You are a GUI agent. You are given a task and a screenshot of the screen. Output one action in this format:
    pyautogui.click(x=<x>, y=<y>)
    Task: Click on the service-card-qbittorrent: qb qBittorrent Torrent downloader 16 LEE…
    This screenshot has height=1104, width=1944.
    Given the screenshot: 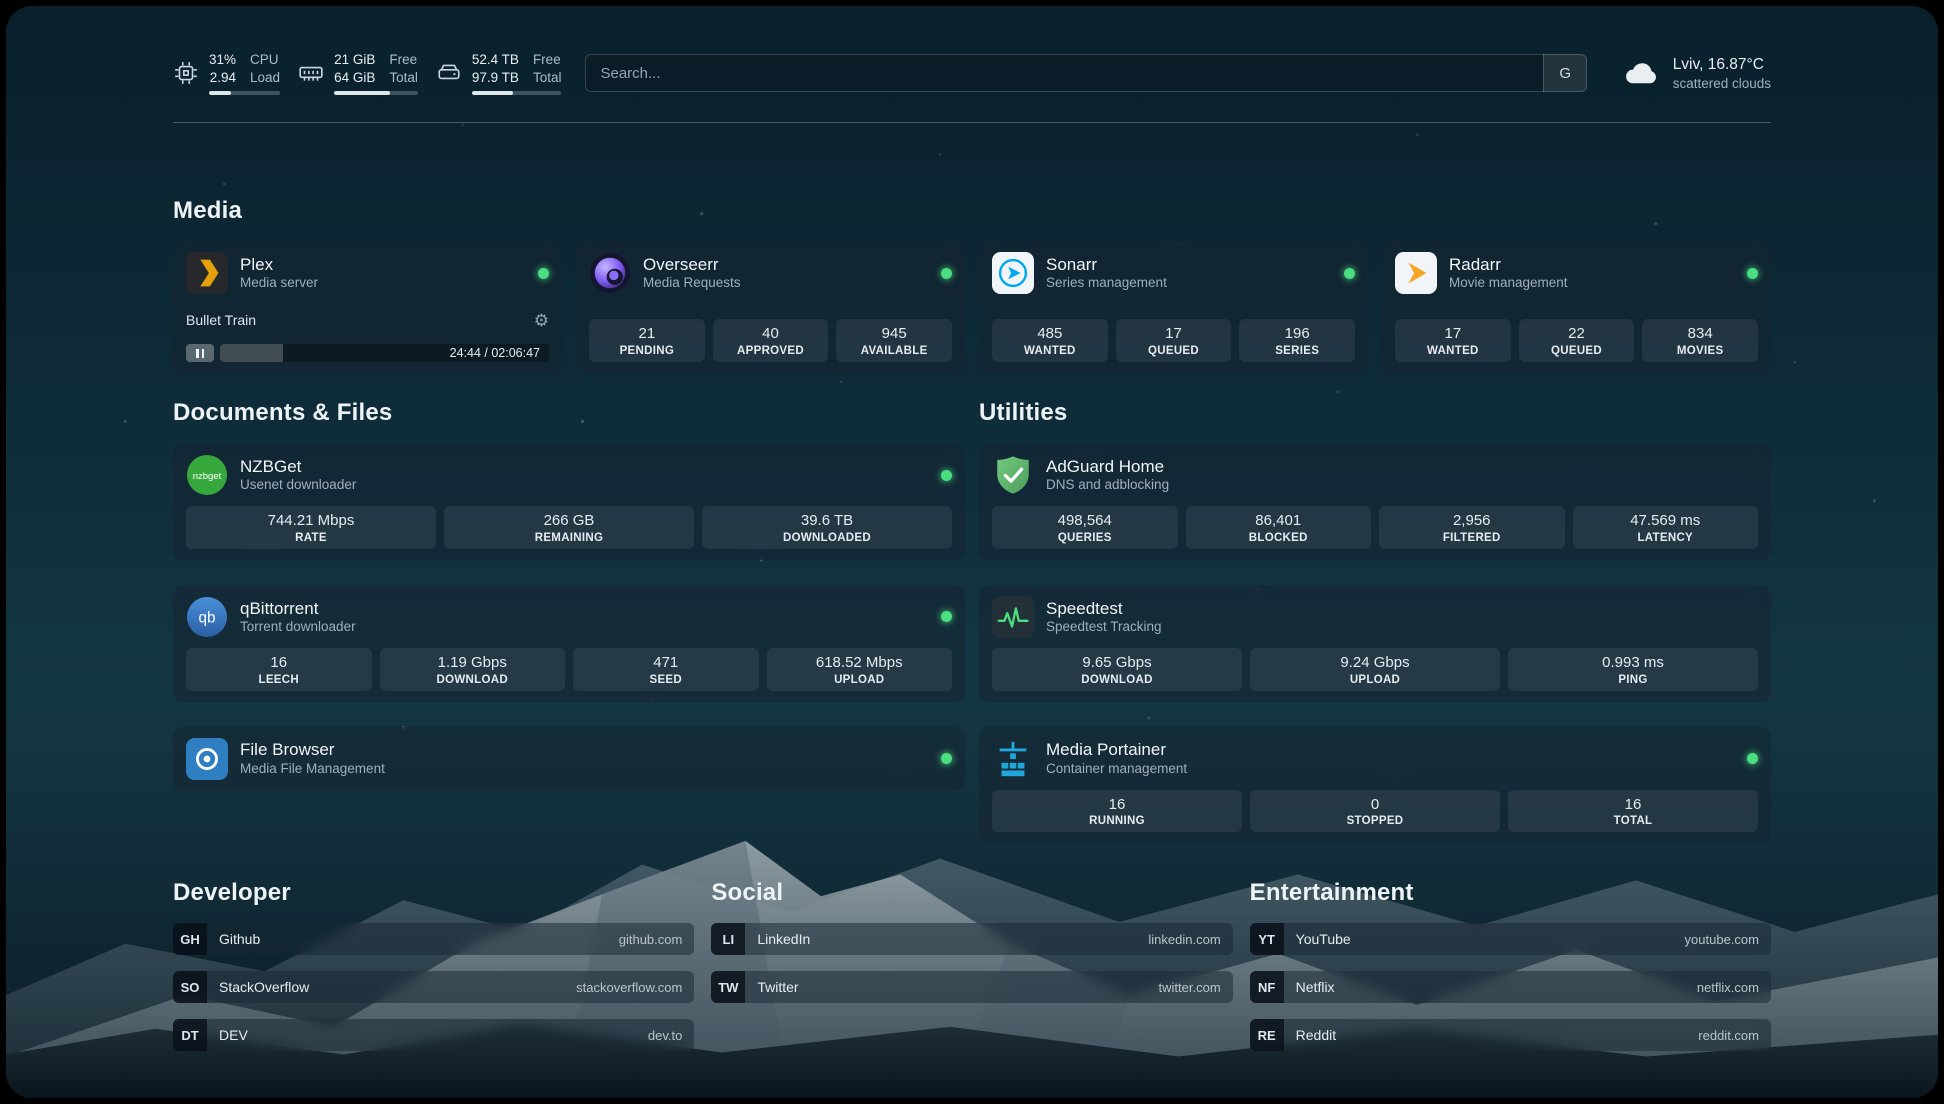 What is the action you would take?
    pyautogui.click(x=569, y=643)
    